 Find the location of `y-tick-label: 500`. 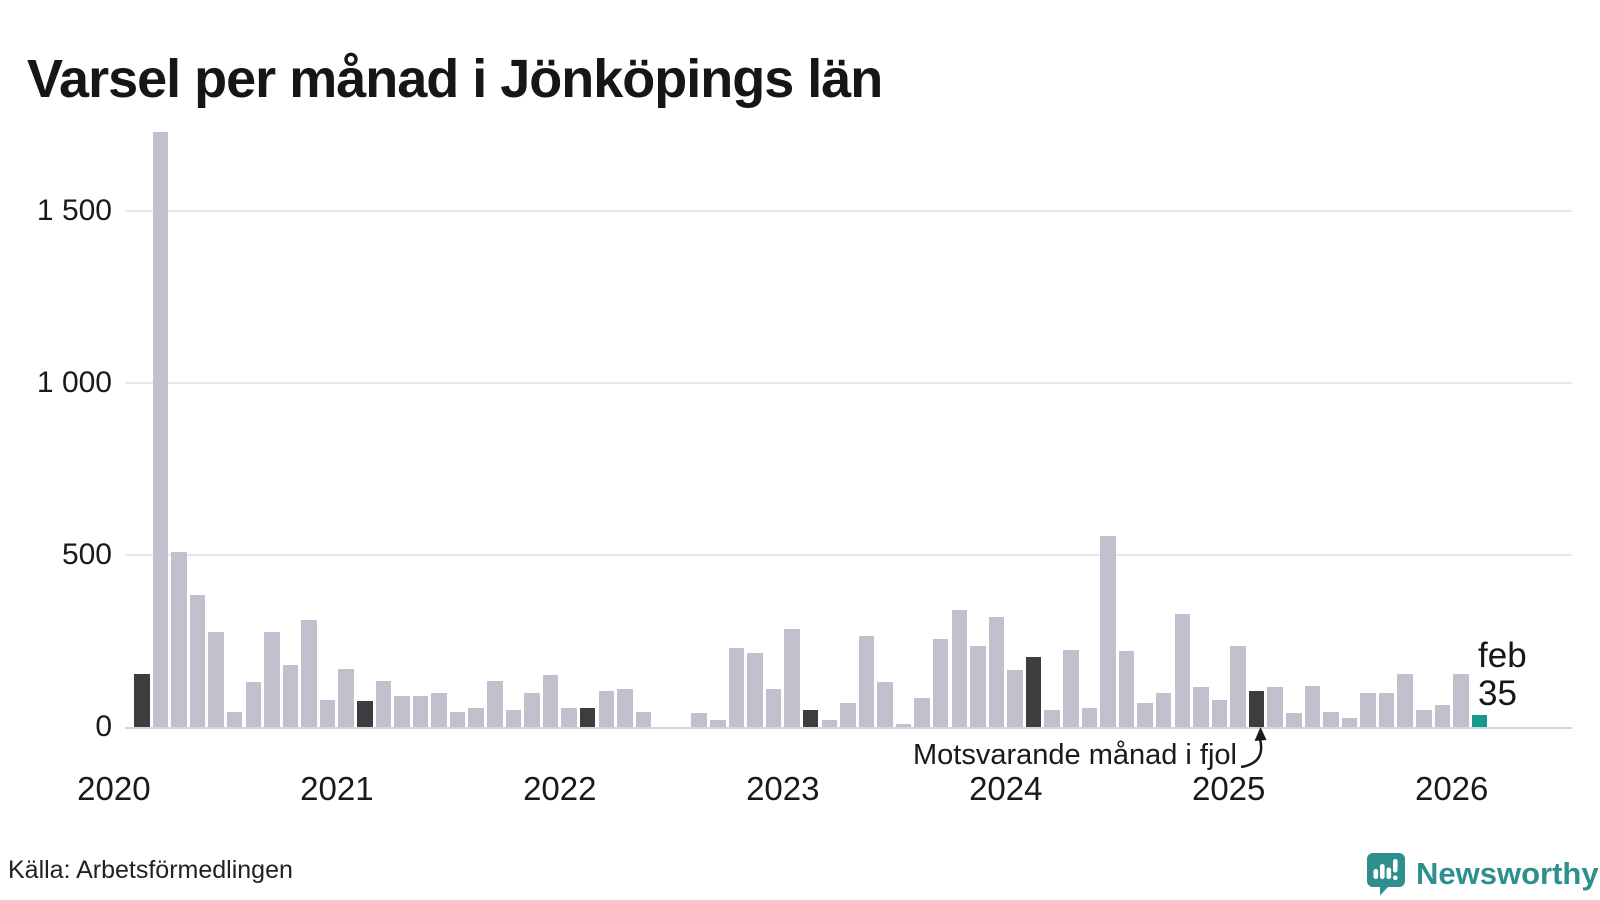

y-tick-label: 500 is located at coordinates (86, 554).